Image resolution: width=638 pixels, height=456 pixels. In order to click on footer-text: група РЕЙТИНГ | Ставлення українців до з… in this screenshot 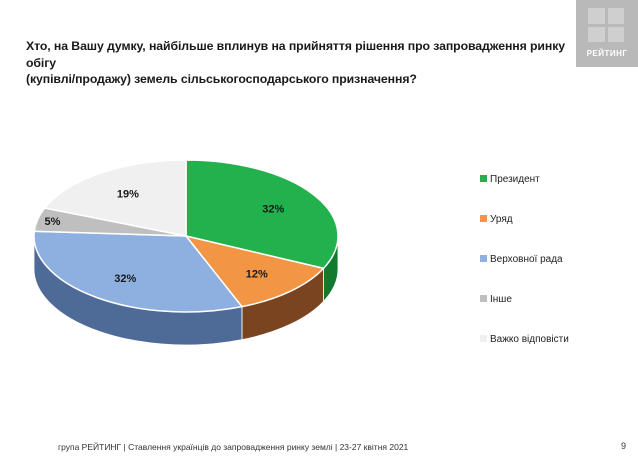, I will do `click(233, 447)`.